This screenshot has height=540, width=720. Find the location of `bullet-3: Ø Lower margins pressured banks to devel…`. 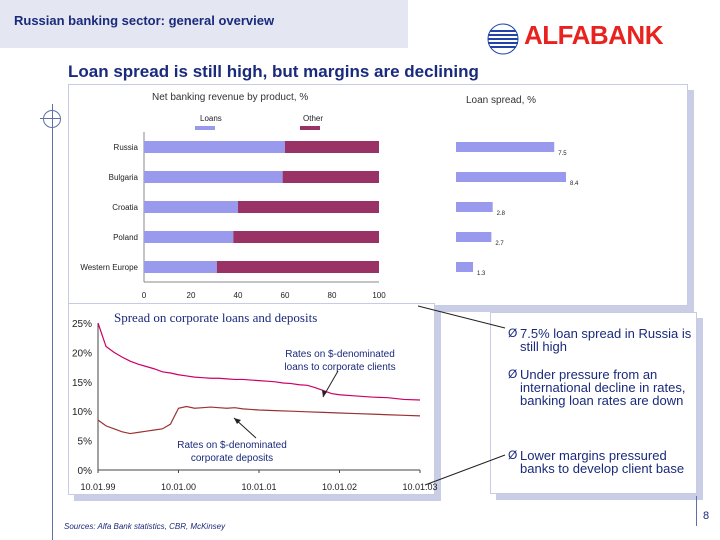

bullet-3: Ø Lower margins pressured banks to devel… is located at coordinates (603, 462).